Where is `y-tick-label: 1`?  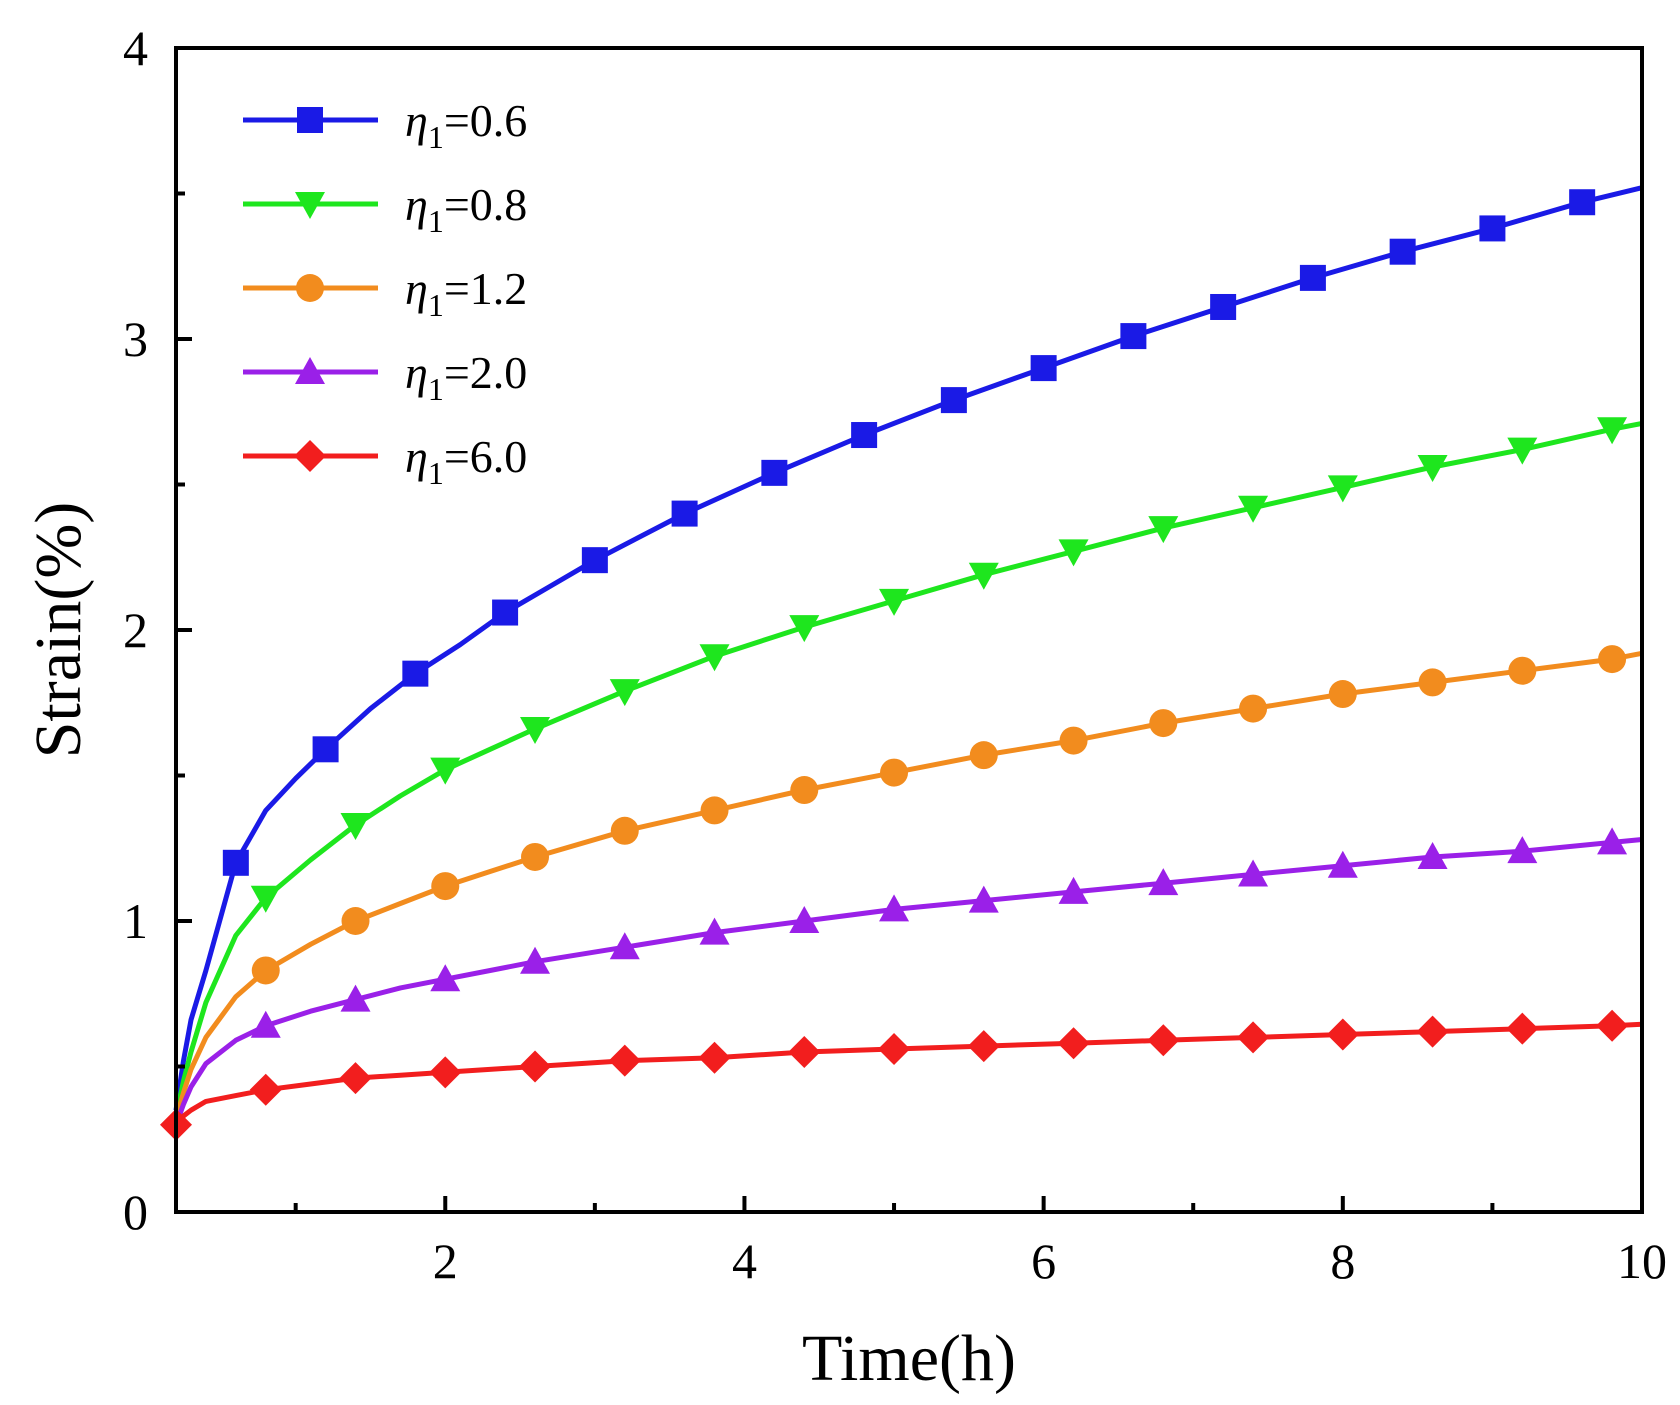 y-tick-label: 1 is located at coordinates (135, 921).